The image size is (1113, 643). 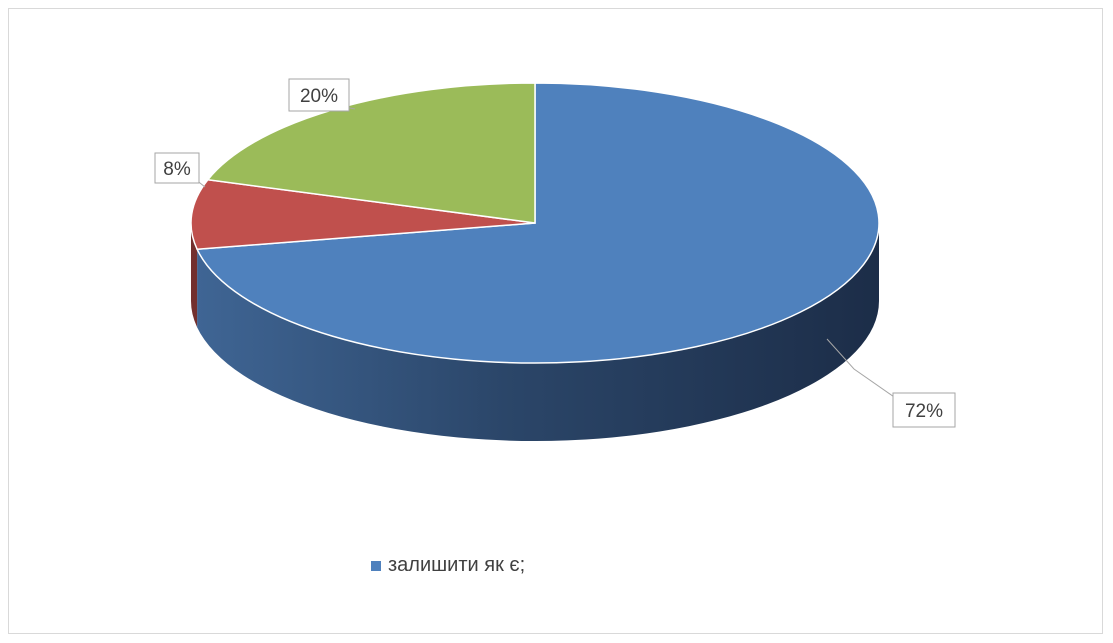 I want to click on pie-data-label-2: 20%, so click(x=319, y=96).